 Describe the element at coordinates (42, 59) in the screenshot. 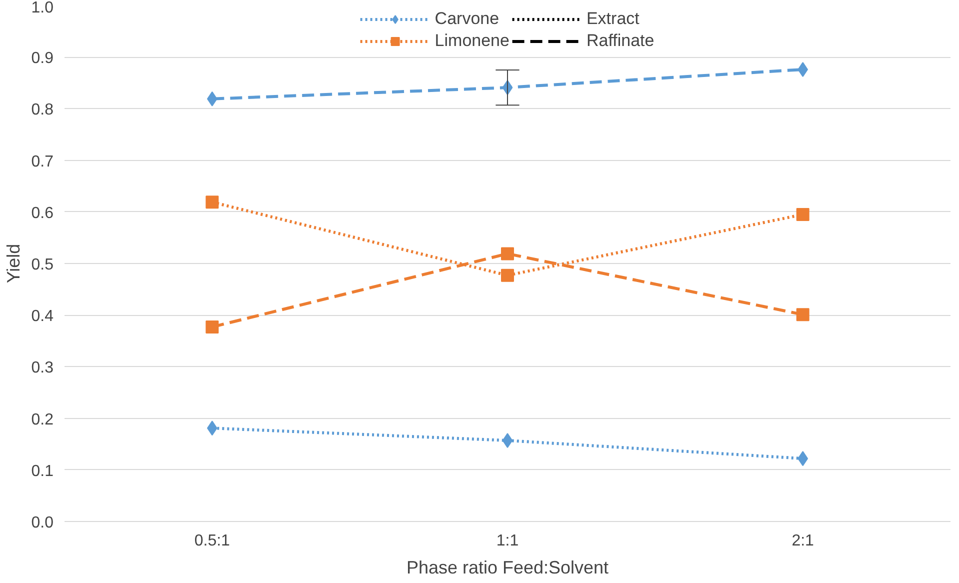

I see `y-tick-label: 0.9` at that location.